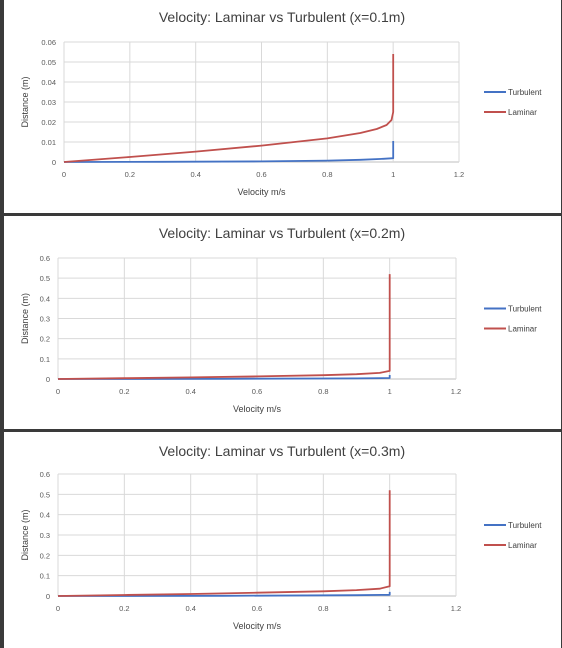  I want to click on y-tick-label: 0.02, so click(48, 122).